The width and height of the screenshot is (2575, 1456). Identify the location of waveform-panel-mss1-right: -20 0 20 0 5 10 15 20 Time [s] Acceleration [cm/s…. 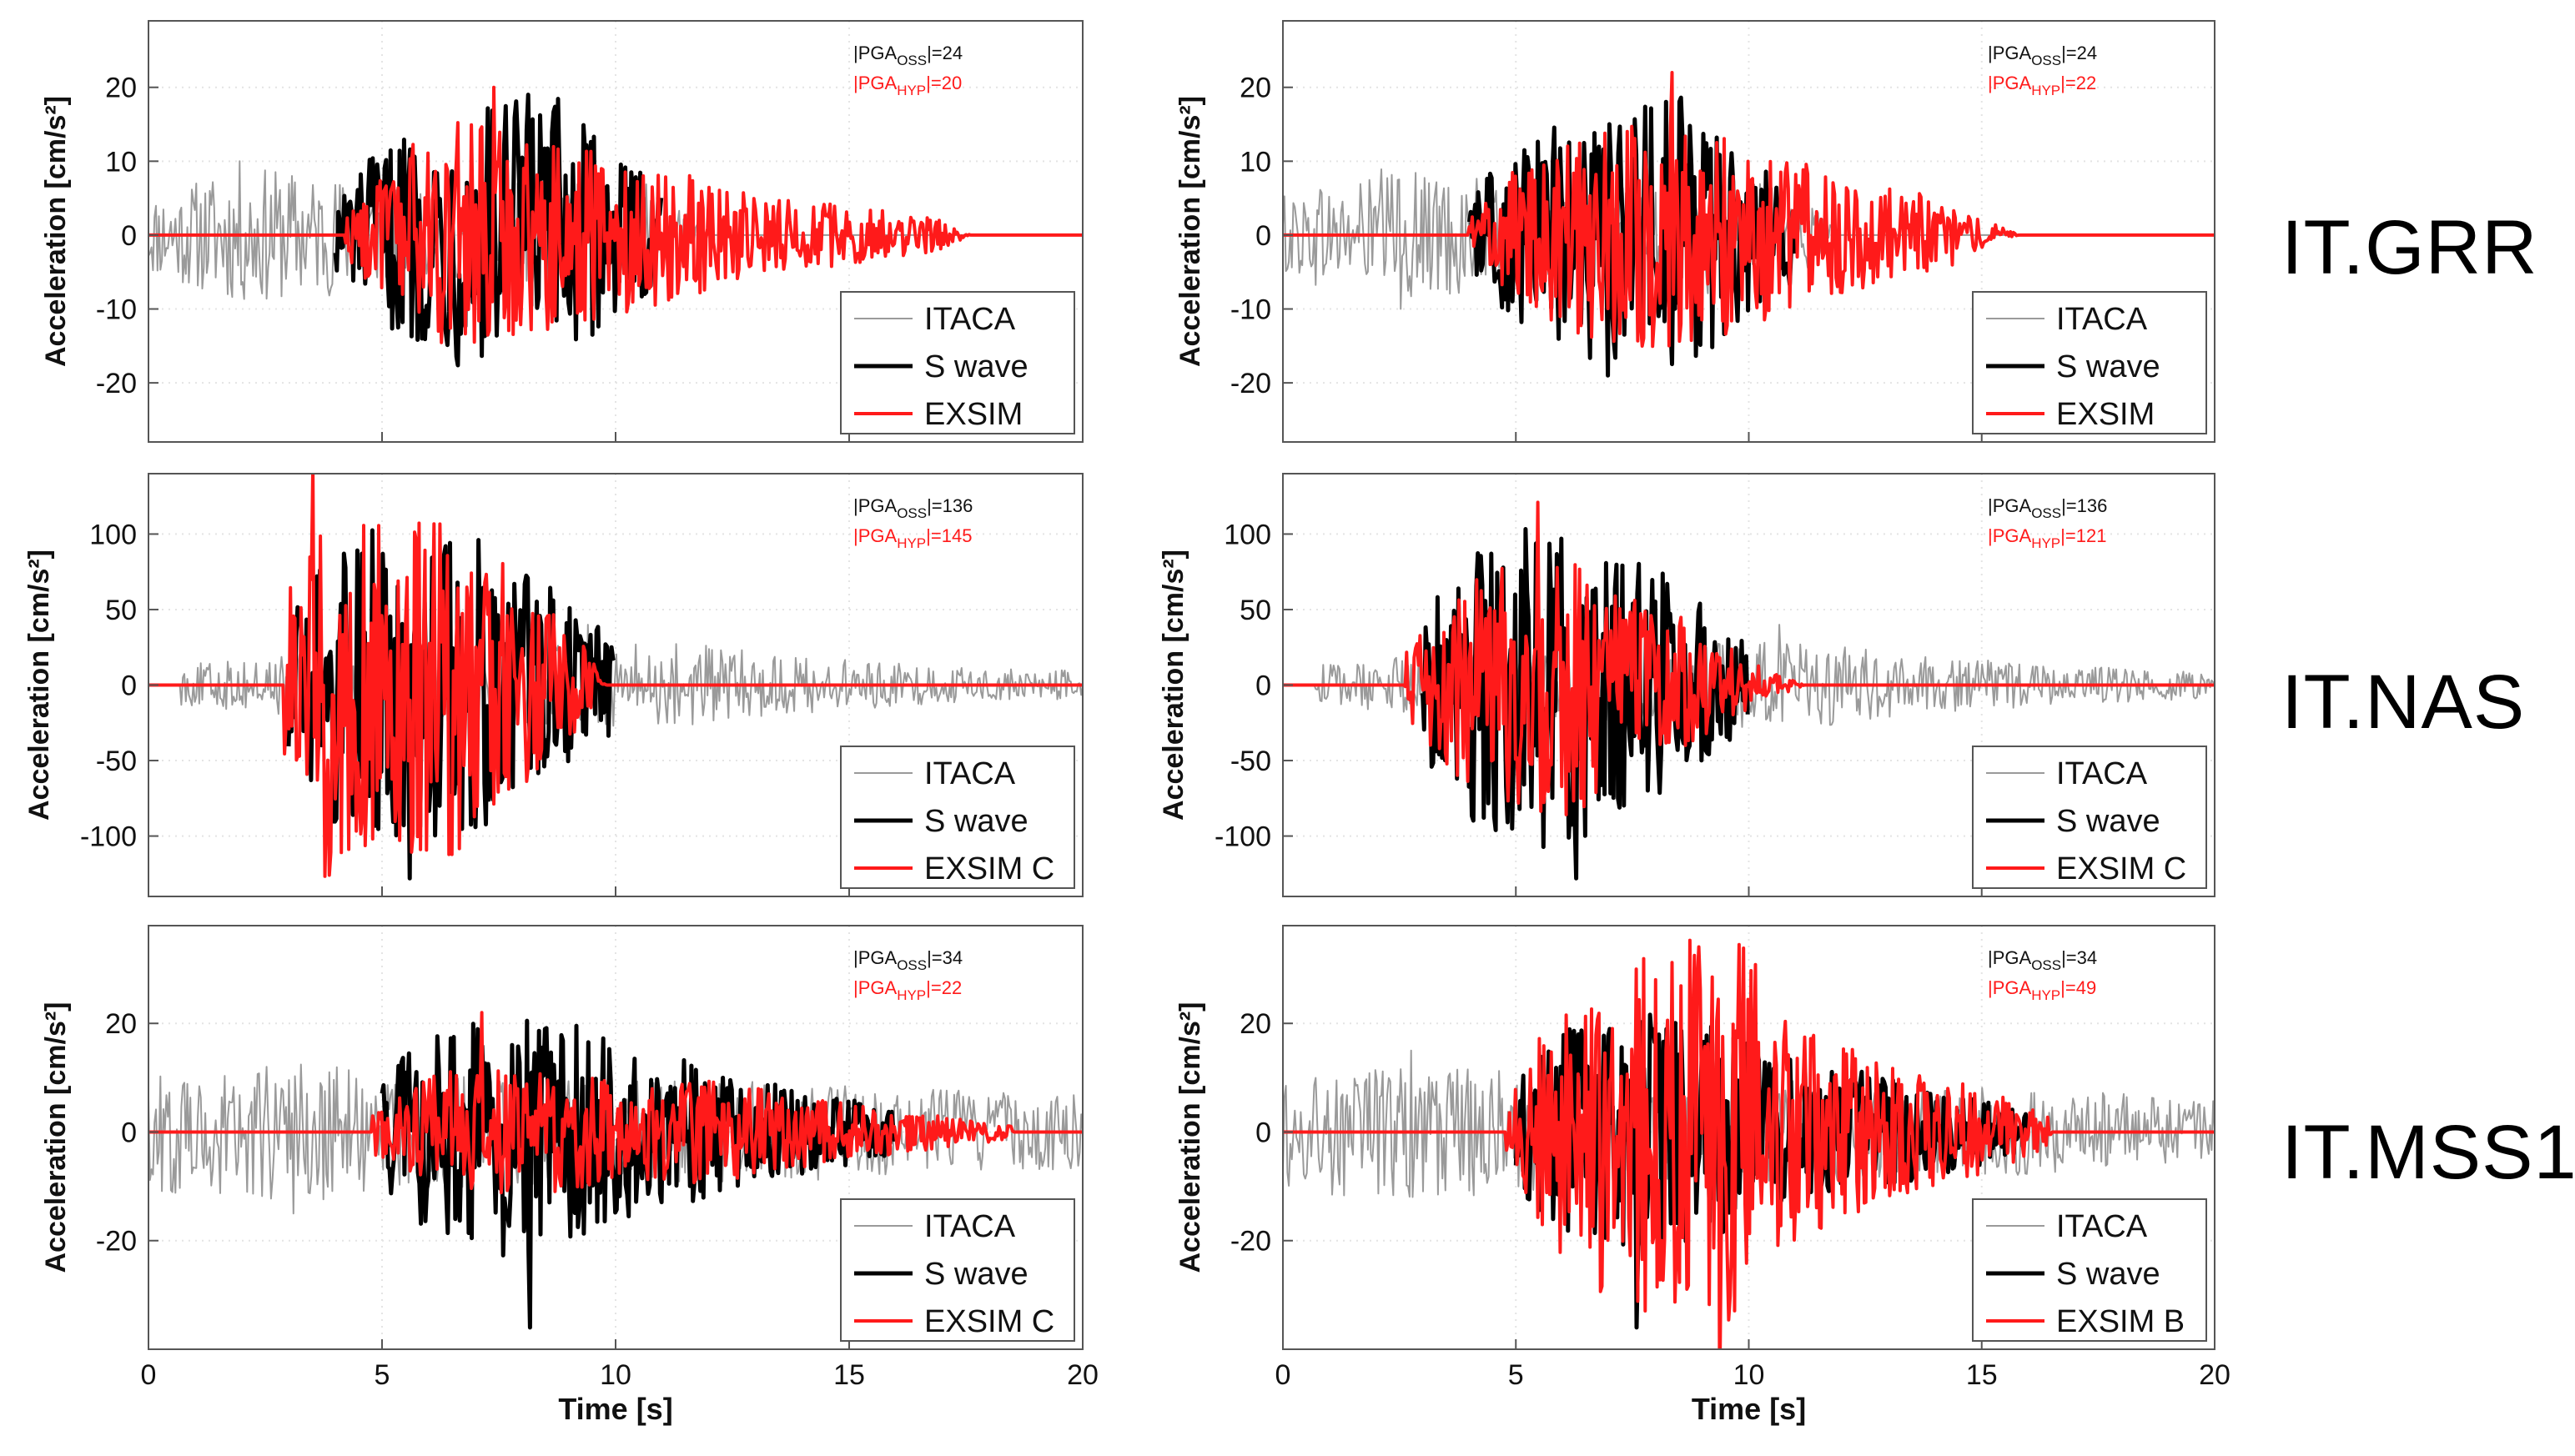
(1702, 1175).